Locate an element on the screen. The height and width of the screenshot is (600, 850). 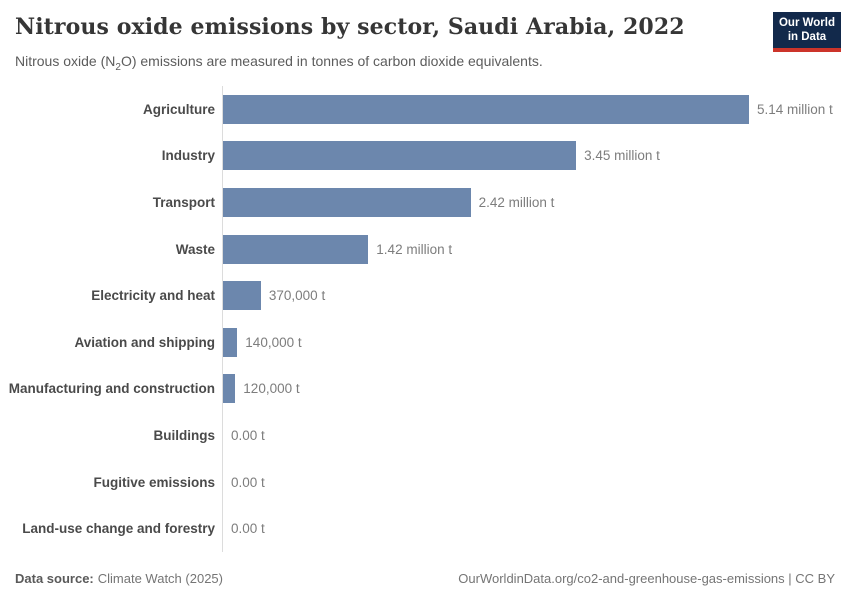
chart-row-industry: Industry 3.45 million t is located at coordinates (425, 156).